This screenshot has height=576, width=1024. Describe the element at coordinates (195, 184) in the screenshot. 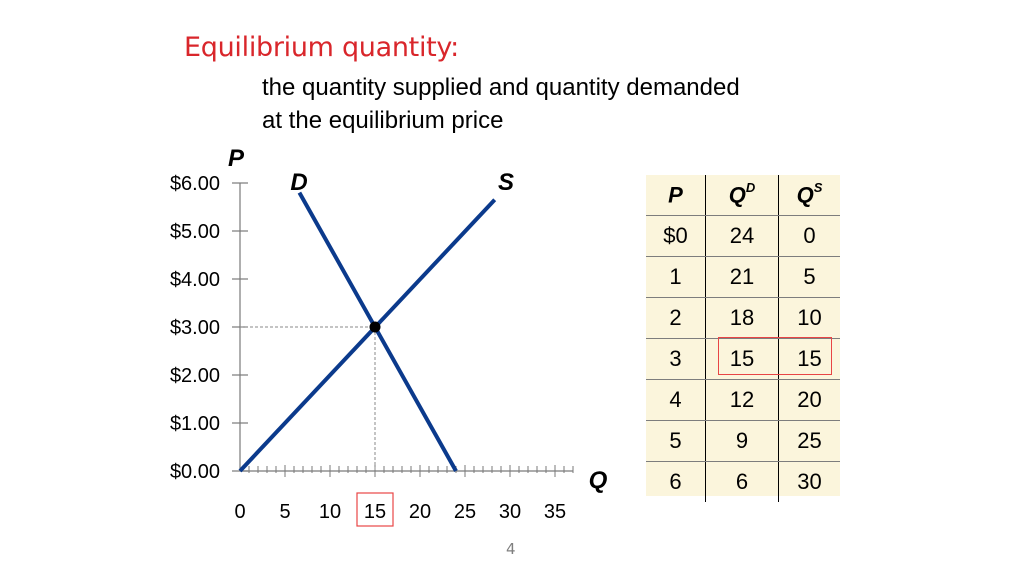

I see `y-tick-label: $6.00` at that location.